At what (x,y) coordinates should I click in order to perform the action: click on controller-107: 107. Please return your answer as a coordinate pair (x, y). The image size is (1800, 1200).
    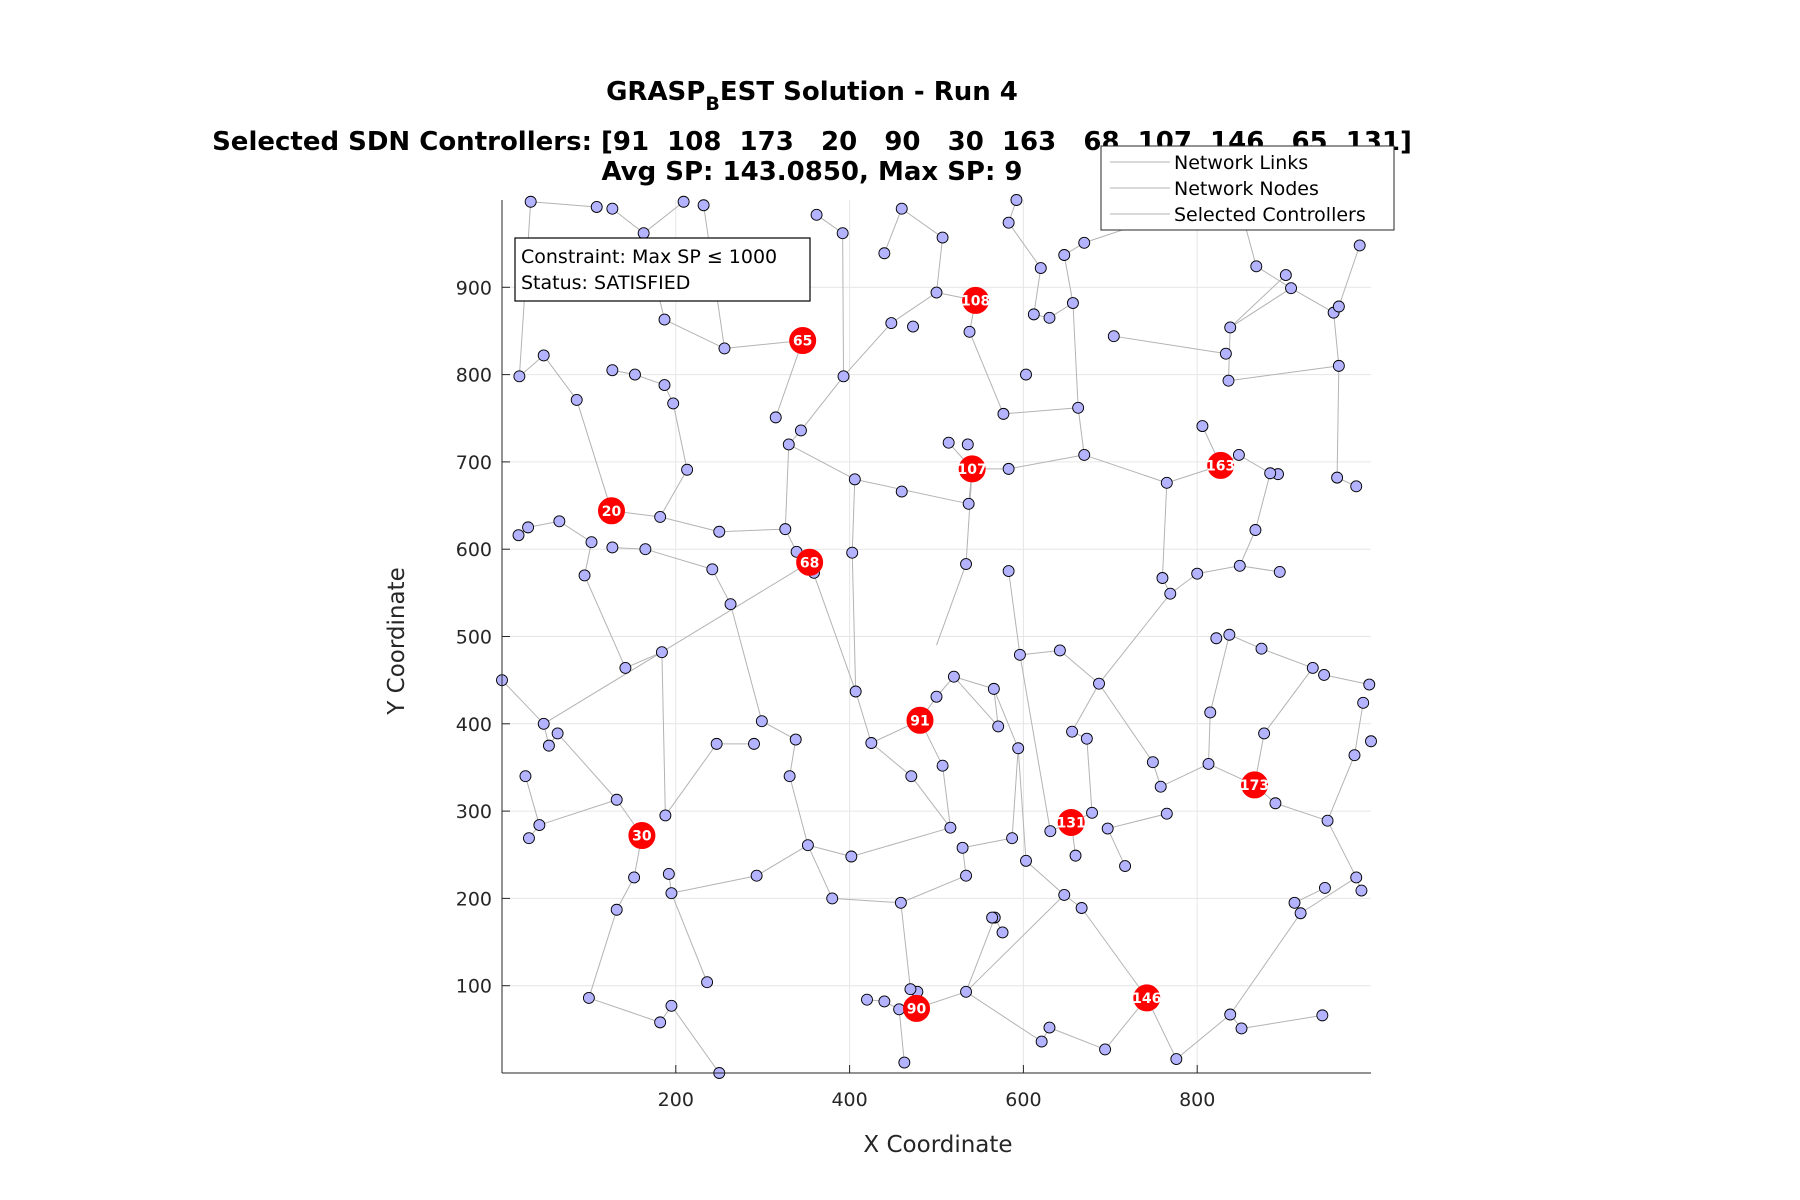
    Looking at the image, I should click on (972, 469).